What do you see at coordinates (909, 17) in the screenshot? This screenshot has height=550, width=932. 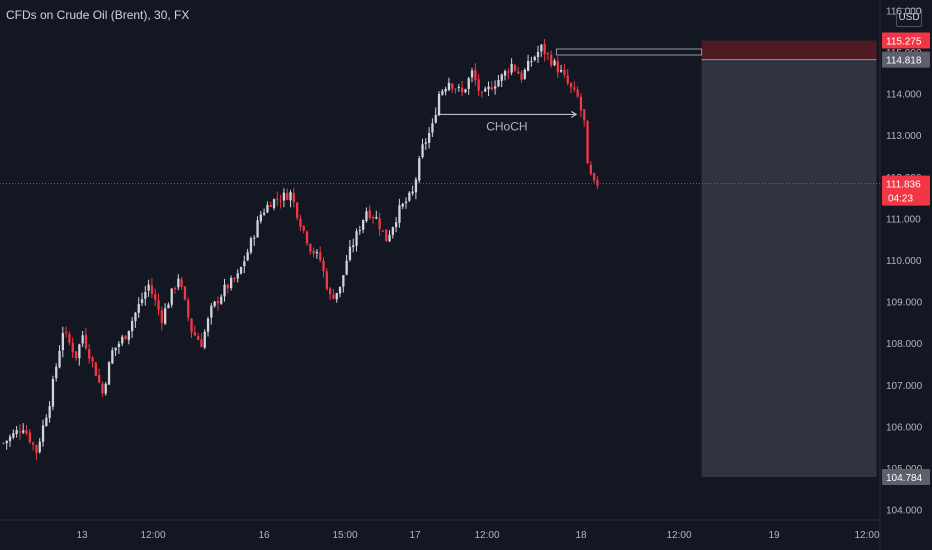 I see `currency-button: USD` at bounding box center [909, 17].